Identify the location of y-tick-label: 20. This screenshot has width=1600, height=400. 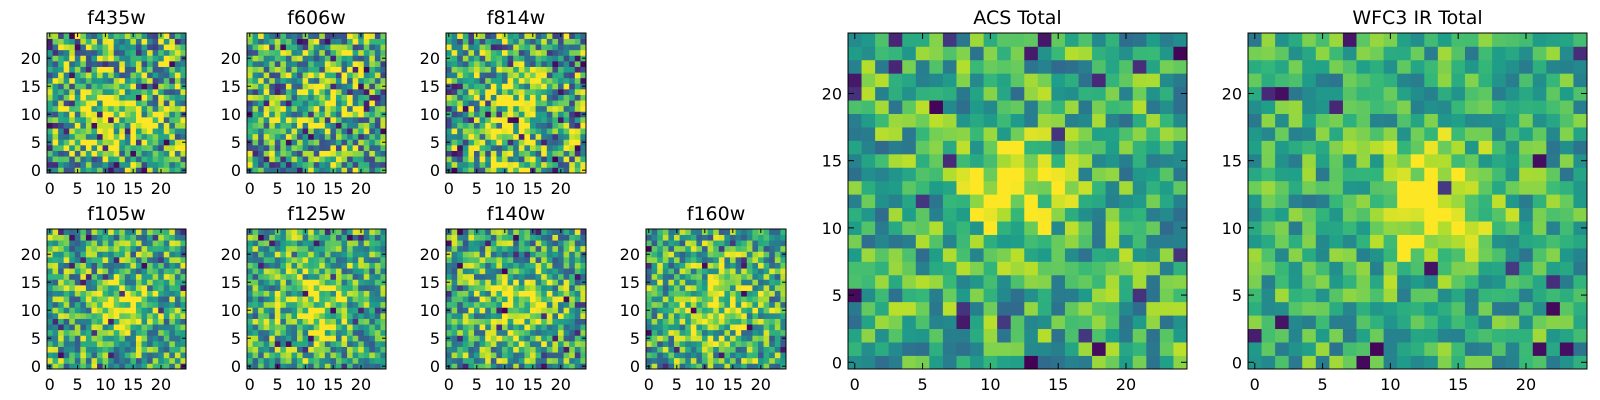
(231, 254).